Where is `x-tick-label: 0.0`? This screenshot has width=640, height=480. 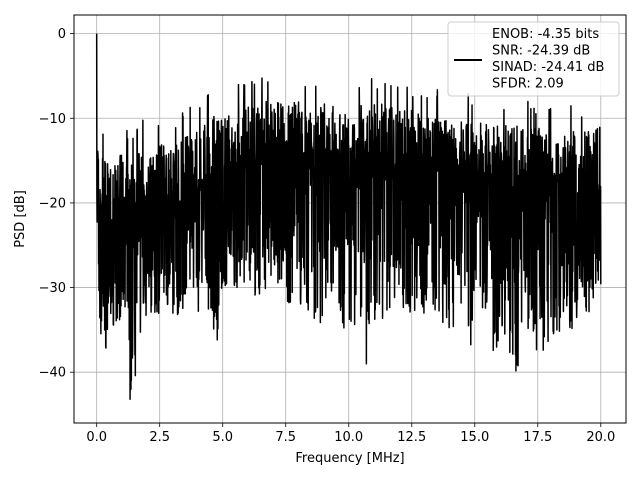
x-tick-label: 0.0 is located at coordinates (96, 437).